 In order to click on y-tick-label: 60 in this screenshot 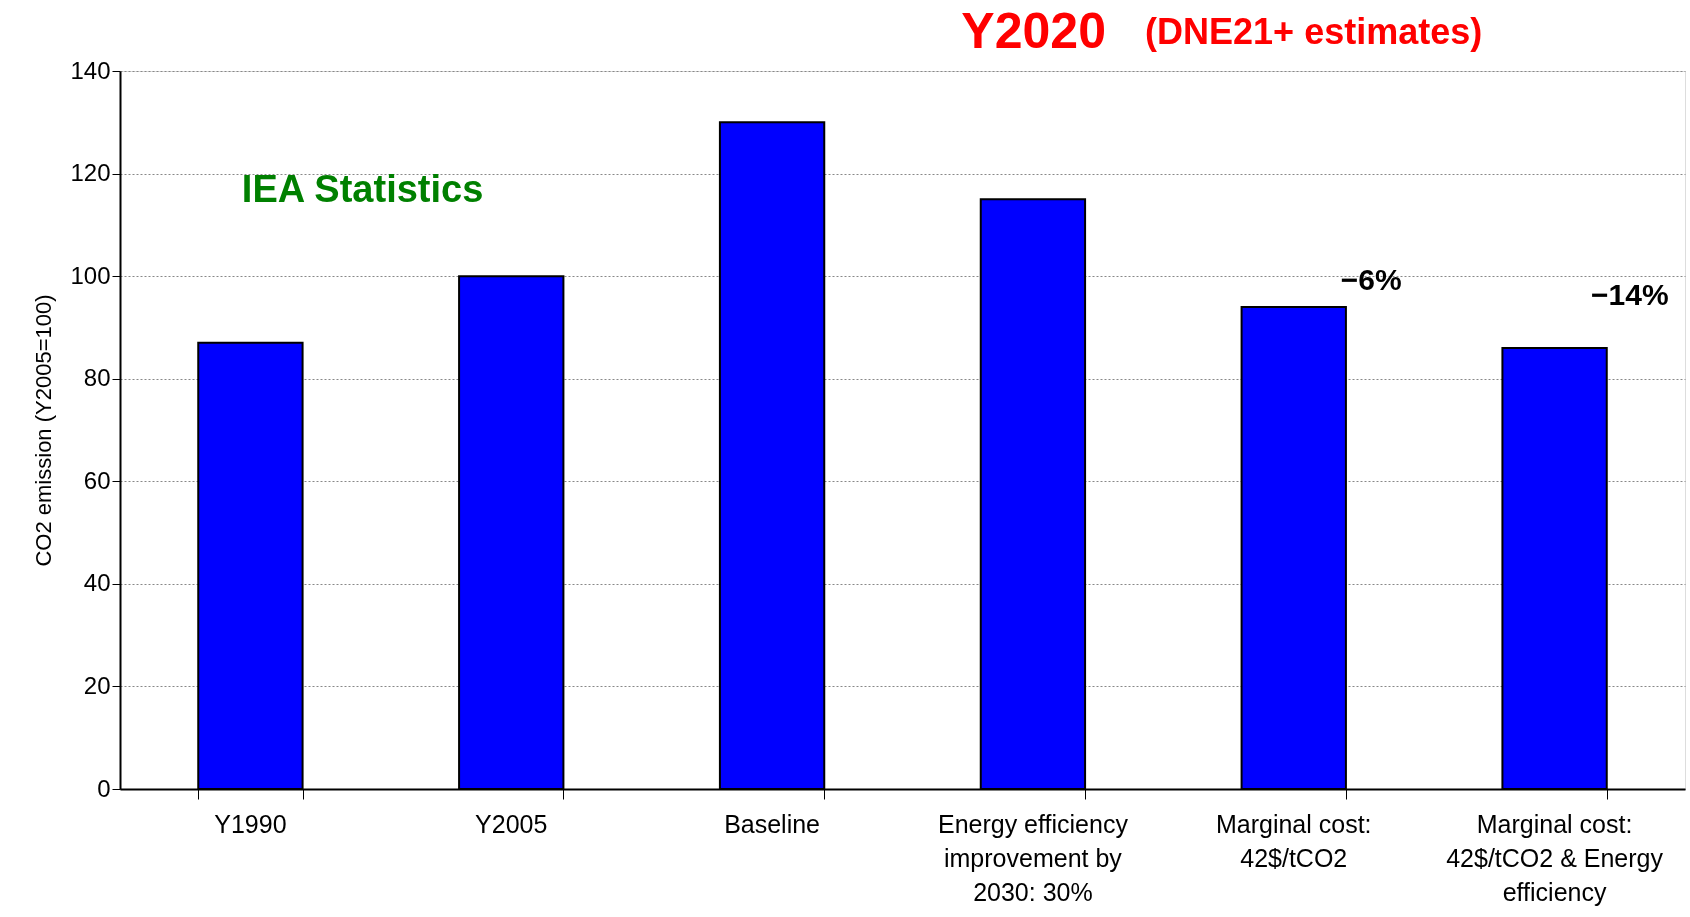, I will do `click(97, 480)`.